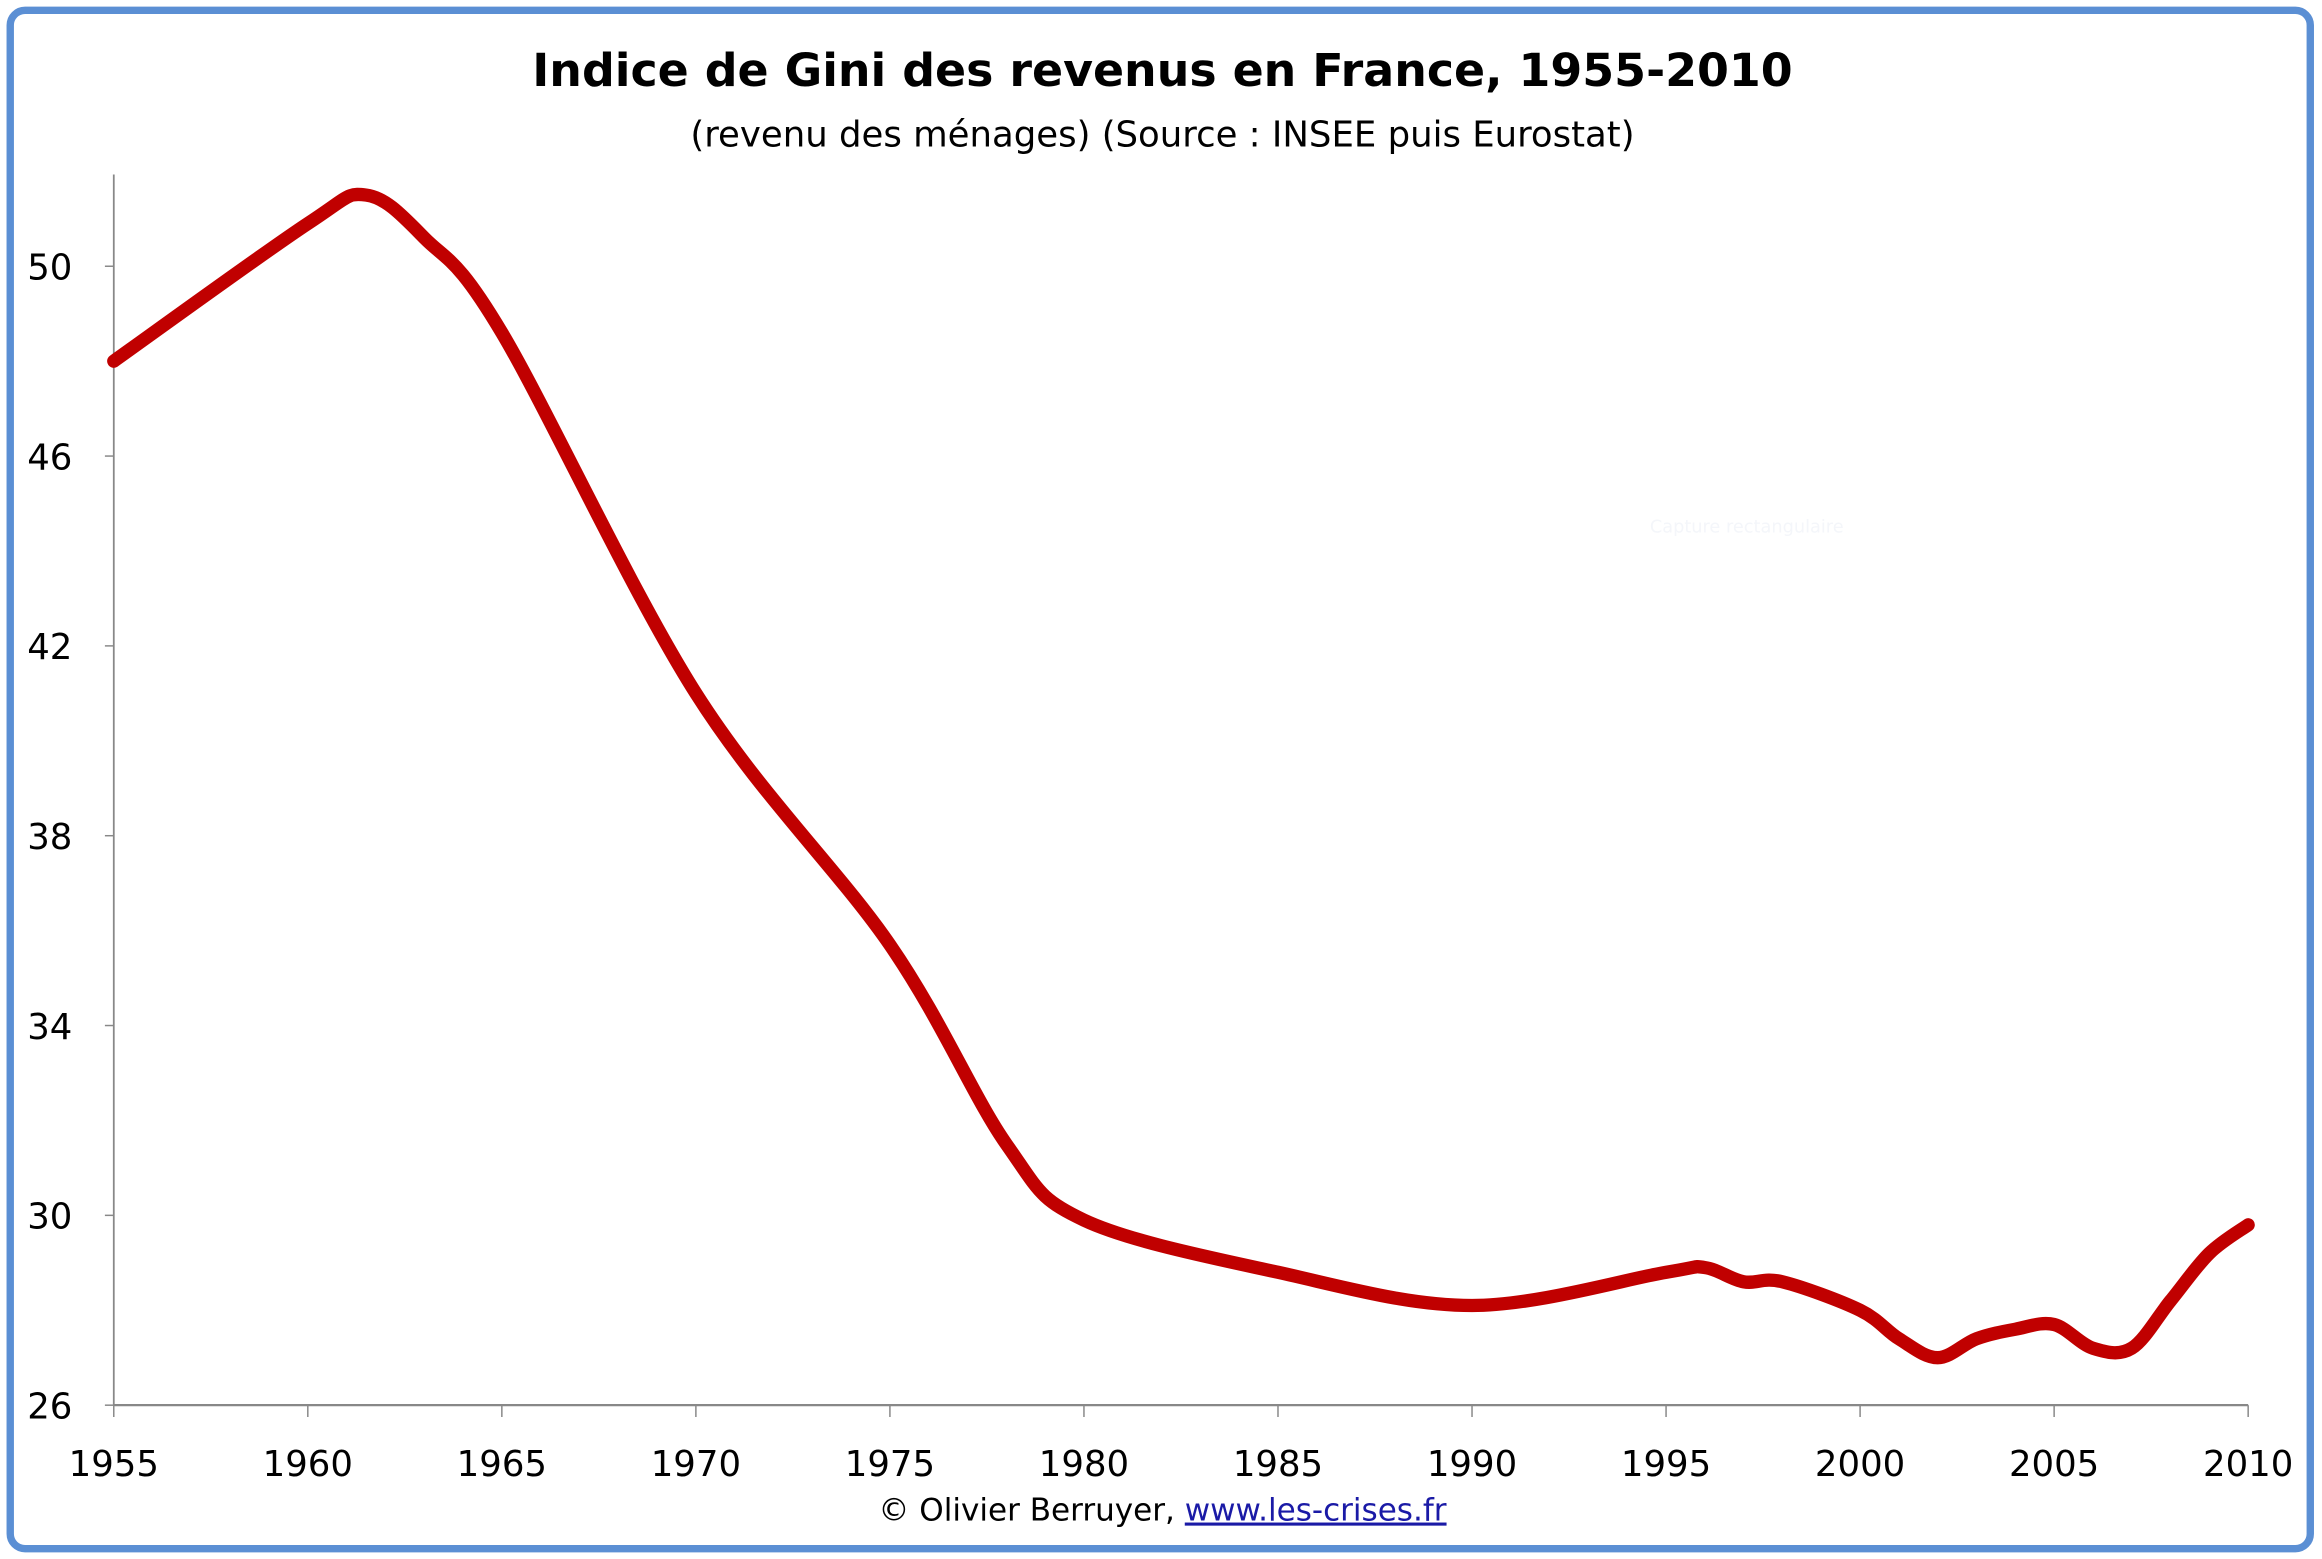 The height and width of the screenshot is (1559, 2322). What do you see at coordinates (2054, 1464) in the screenshot?
I see `x-tick-label: 2005` at bounding box center [2054, 1464].